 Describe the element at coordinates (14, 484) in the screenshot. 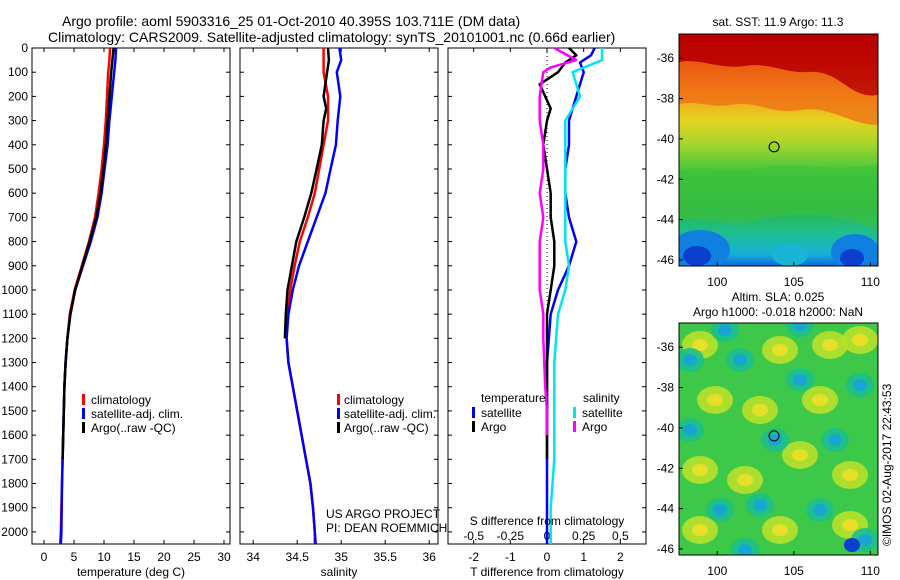

I see `depth-tick-label: 1800` at that location.